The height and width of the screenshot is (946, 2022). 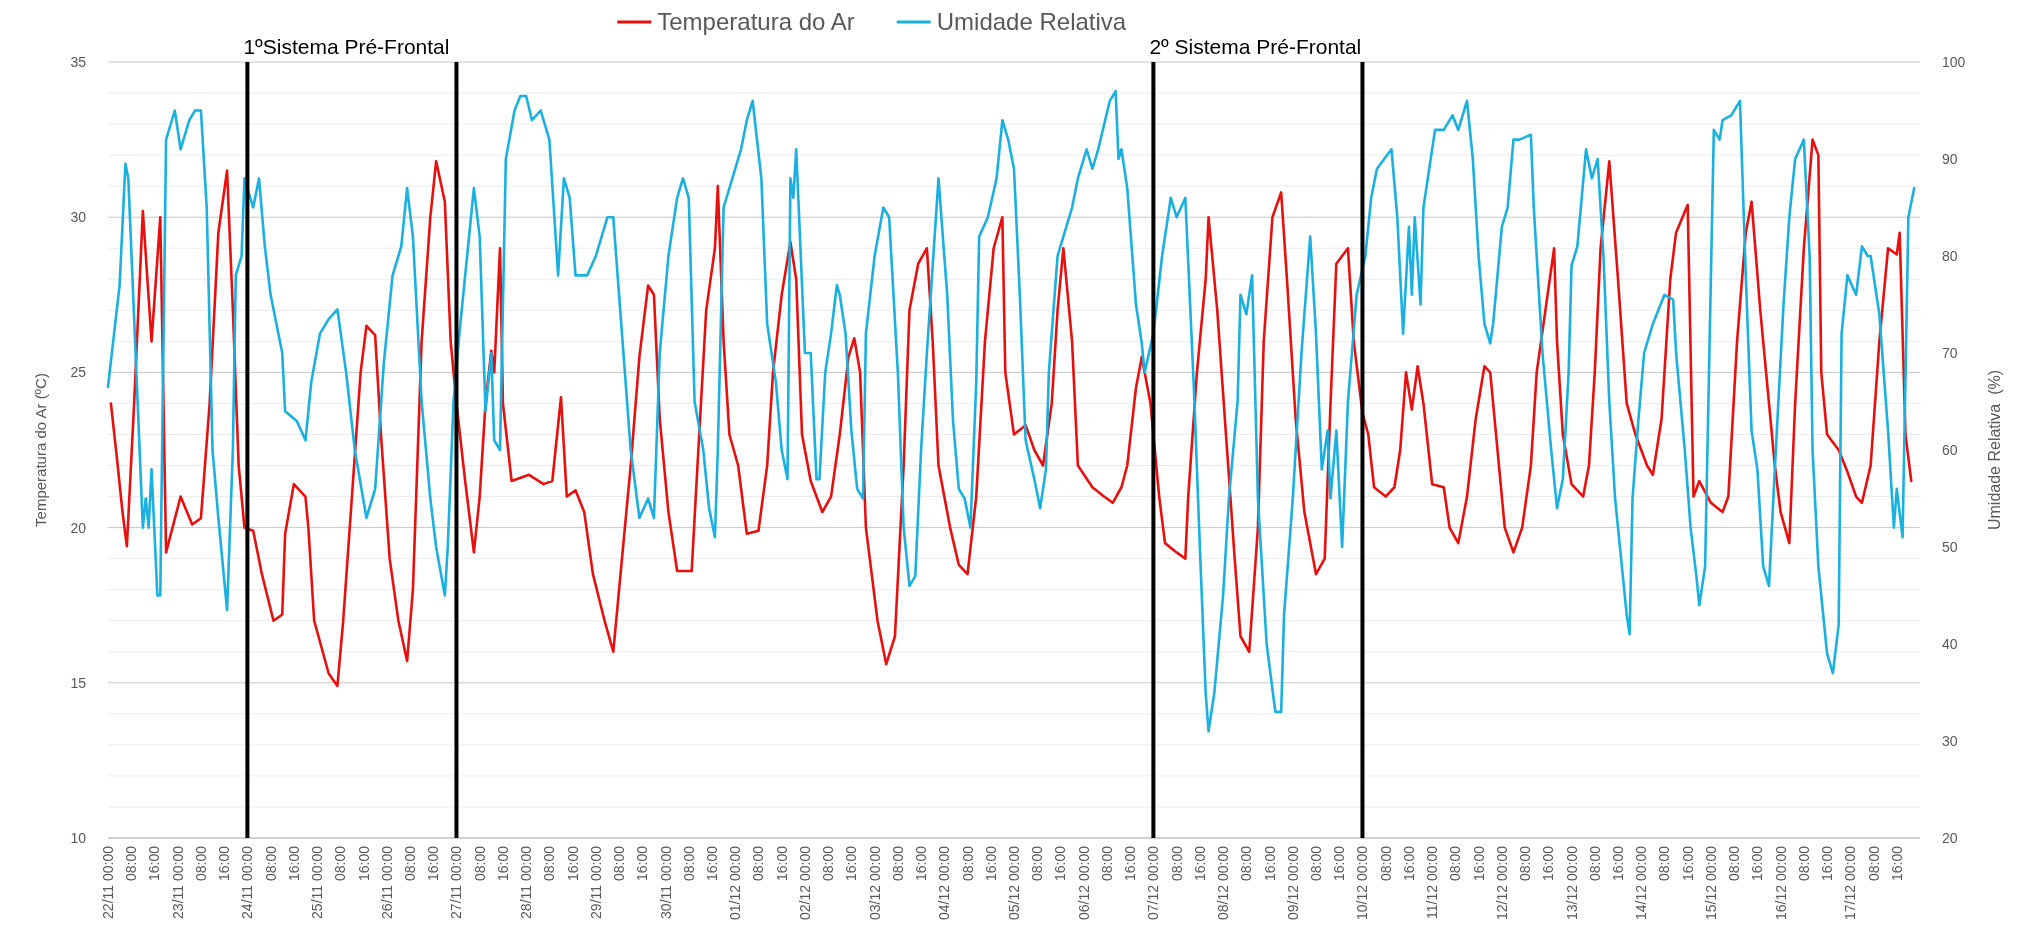 I want to click on legend-label: Umidade Relativa, so click(x=1031, y=21).